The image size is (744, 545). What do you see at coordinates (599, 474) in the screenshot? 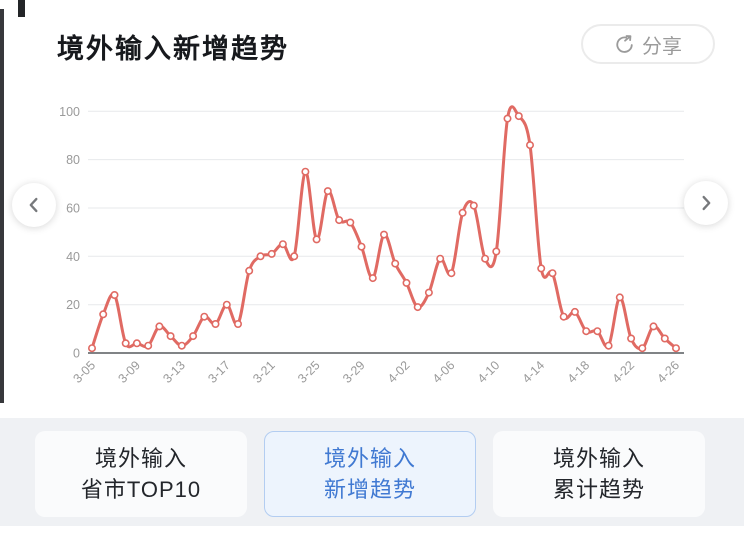
I see `tab-cumulative-trend: 境外输入 累计趋势` at bounding box center [599, 474].